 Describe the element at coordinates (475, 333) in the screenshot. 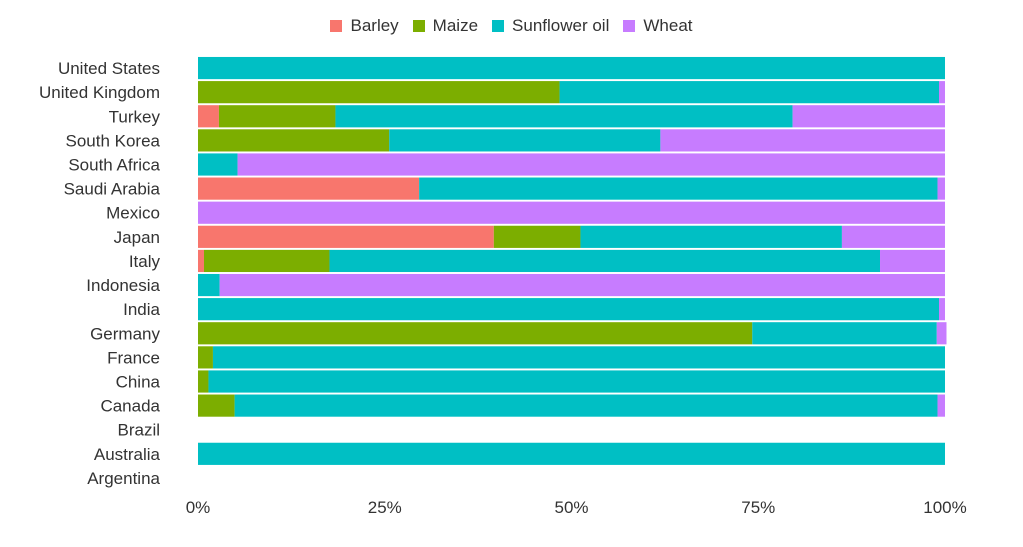

I see `bar-germany-maize` at that location.